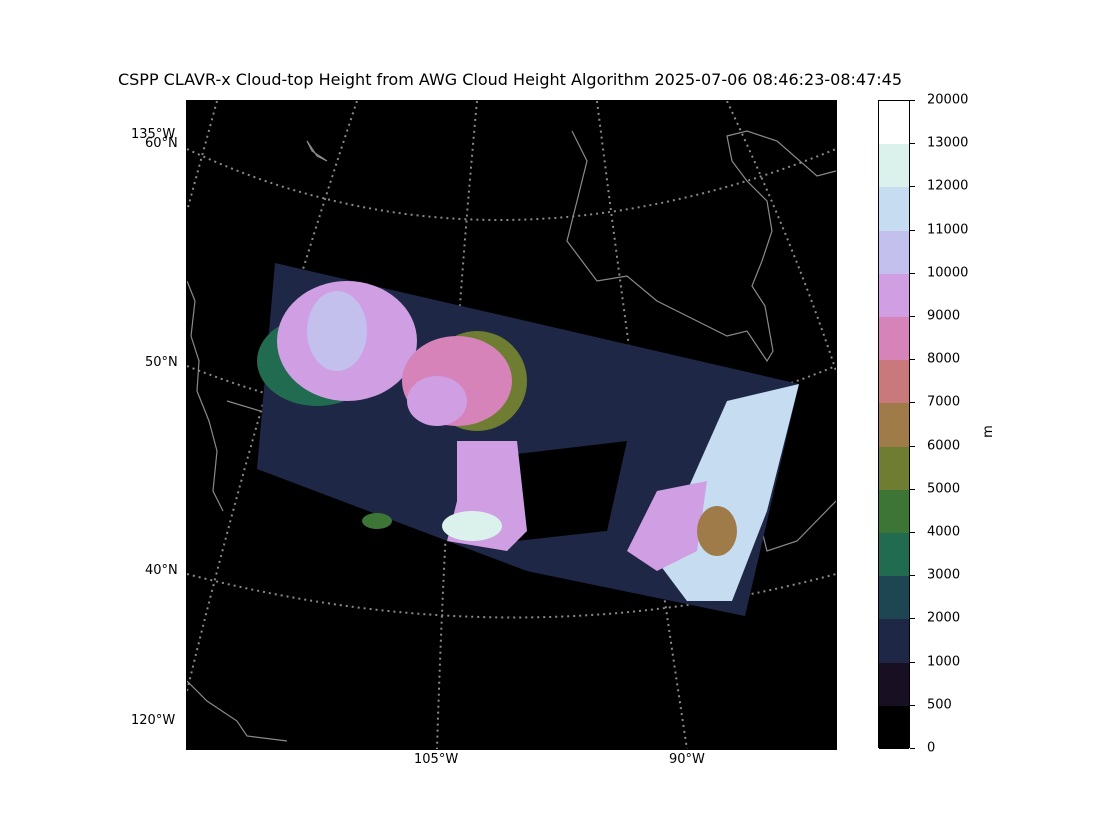 The height and width of the screenshot is (840, 1120). I want to click on cloud-green-scatter, so click(377, 521).